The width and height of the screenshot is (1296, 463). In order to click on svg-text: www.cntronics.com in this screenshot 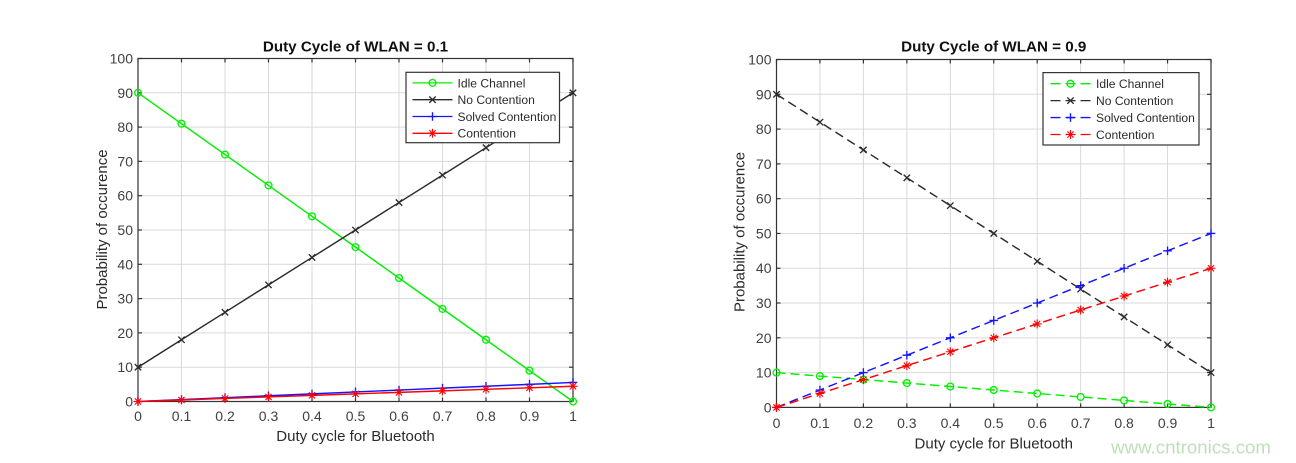, I will do `click(1190, 447)`.